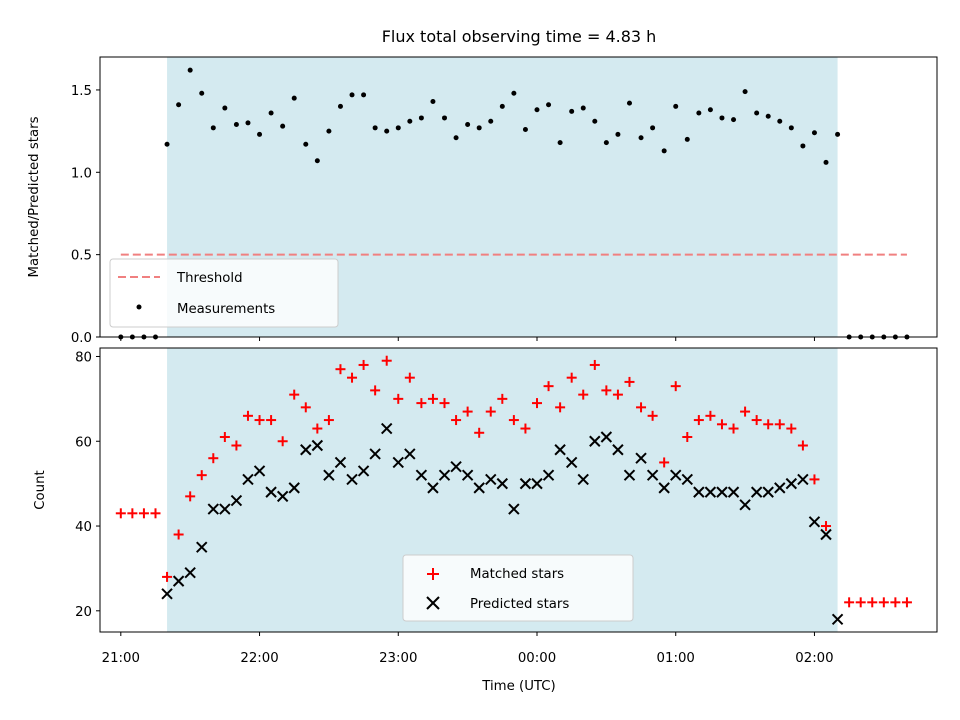 The width and height of the screenshot is (960, 720). Describe the element at coordinates (81, 256) in the screenshot. I see `y-tick-label: 0.5` at that location.